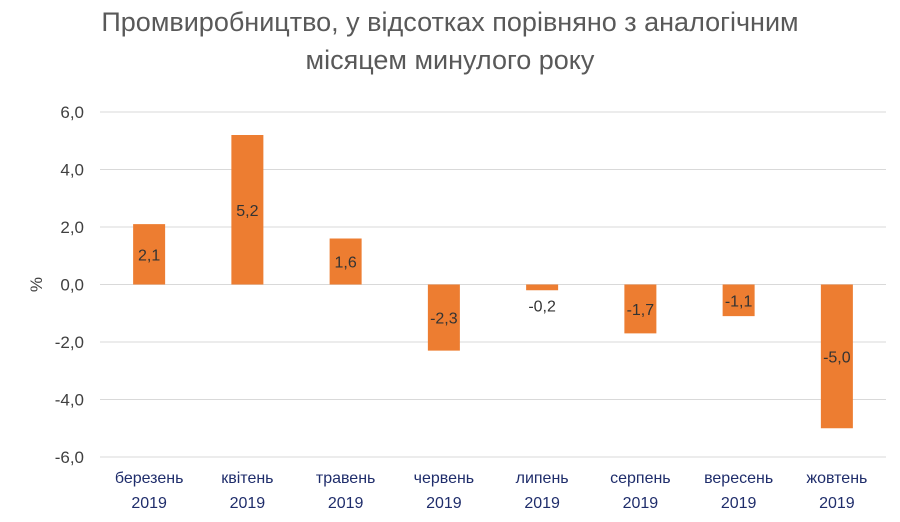 The height and width of the screenshot is (522, 900). I want to click on x-category-label: серпень, so click(640, 478).